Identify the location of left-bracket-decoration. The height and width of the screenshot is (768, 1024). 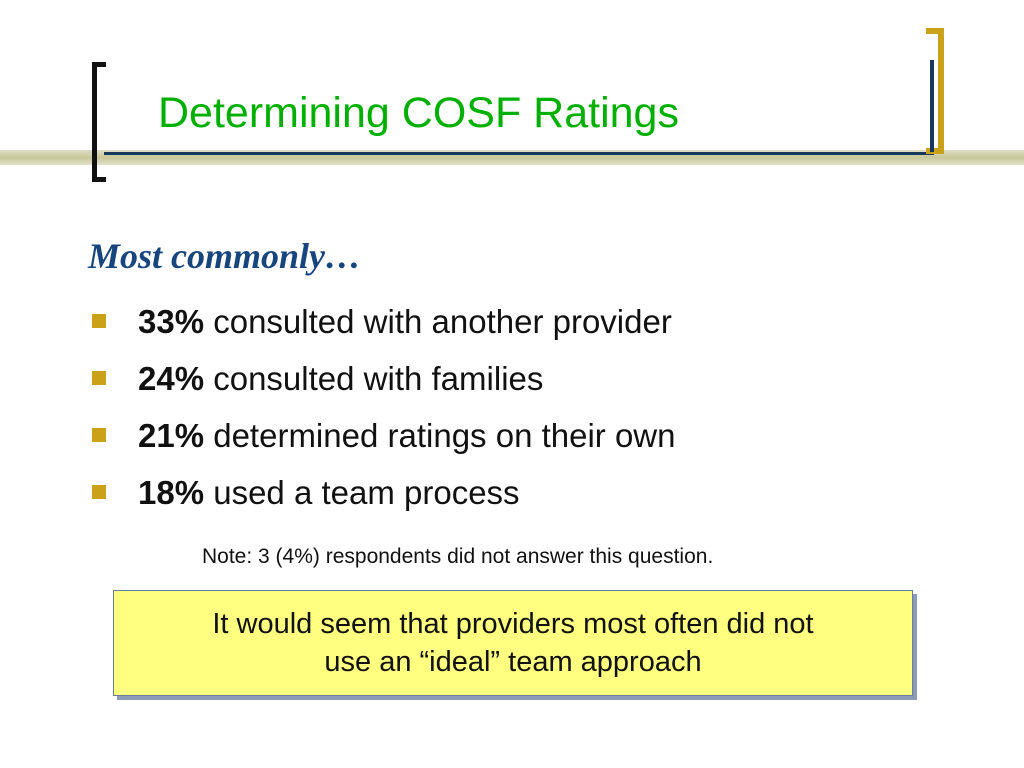
(99, 122).